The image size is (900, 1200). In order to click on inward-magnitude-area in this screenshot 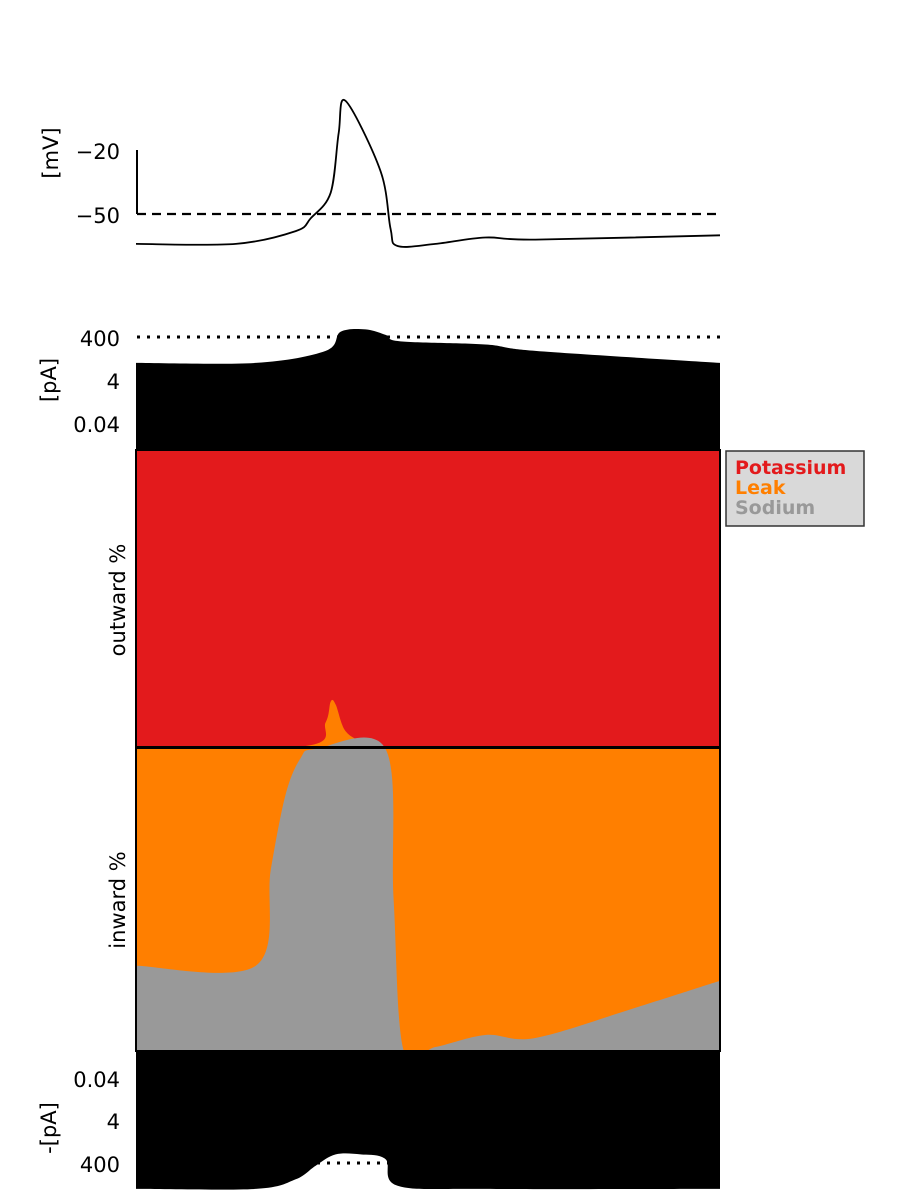, I will do `click(428, 1120)`.